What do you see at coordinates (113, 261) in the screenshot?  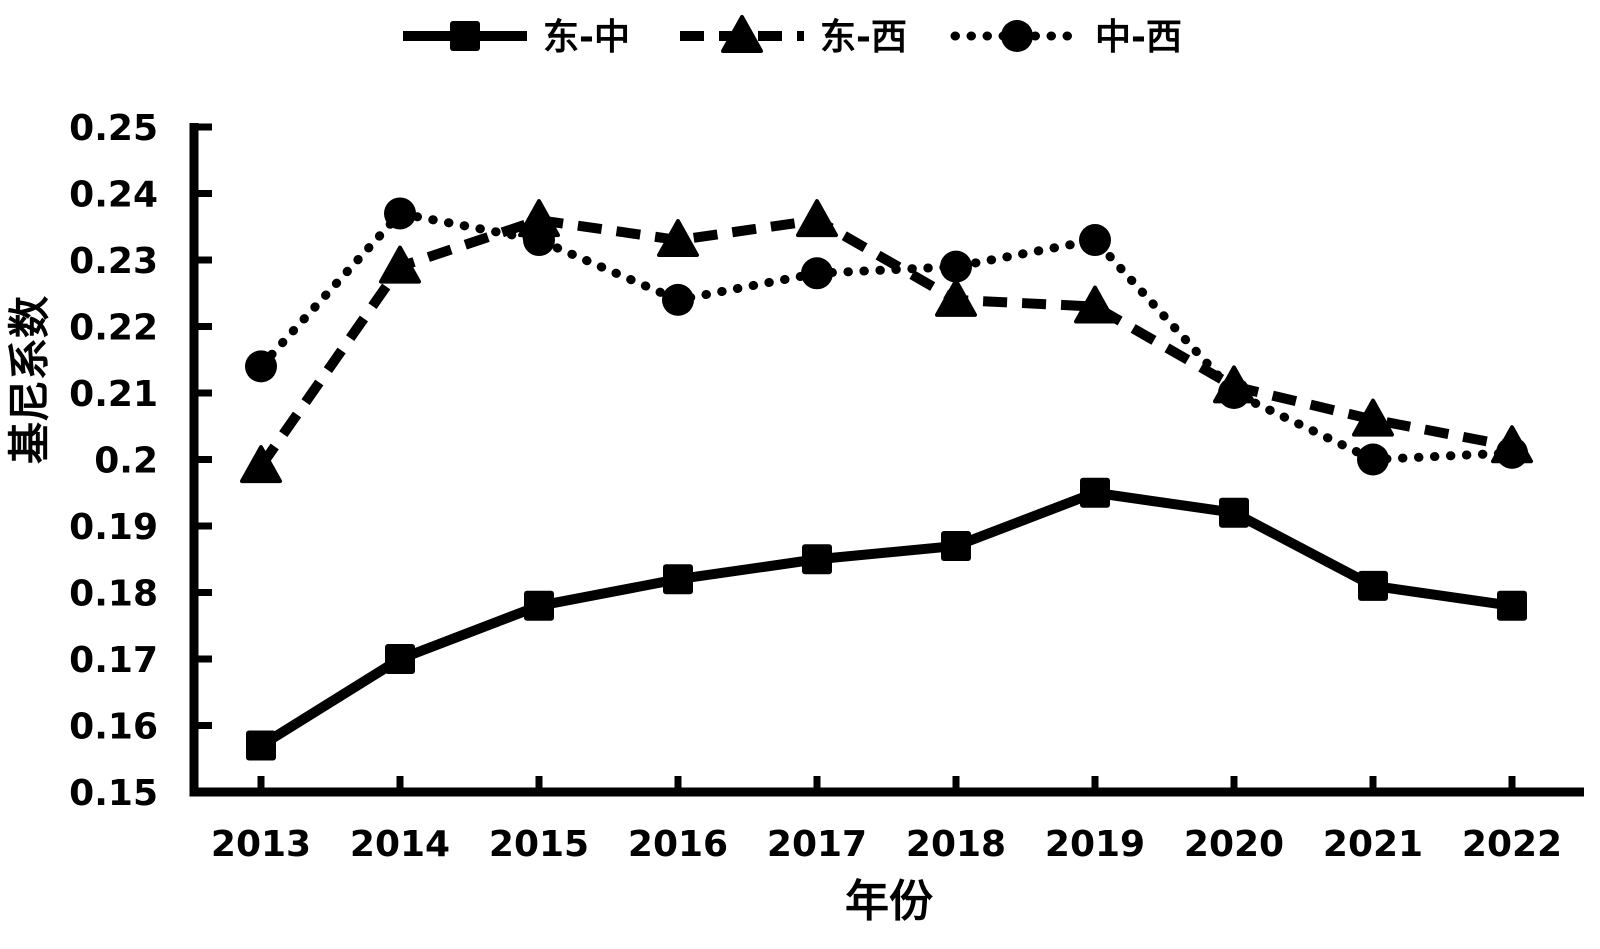 I see `y-tick-label: 0.23` at bounding box center [113, 261].